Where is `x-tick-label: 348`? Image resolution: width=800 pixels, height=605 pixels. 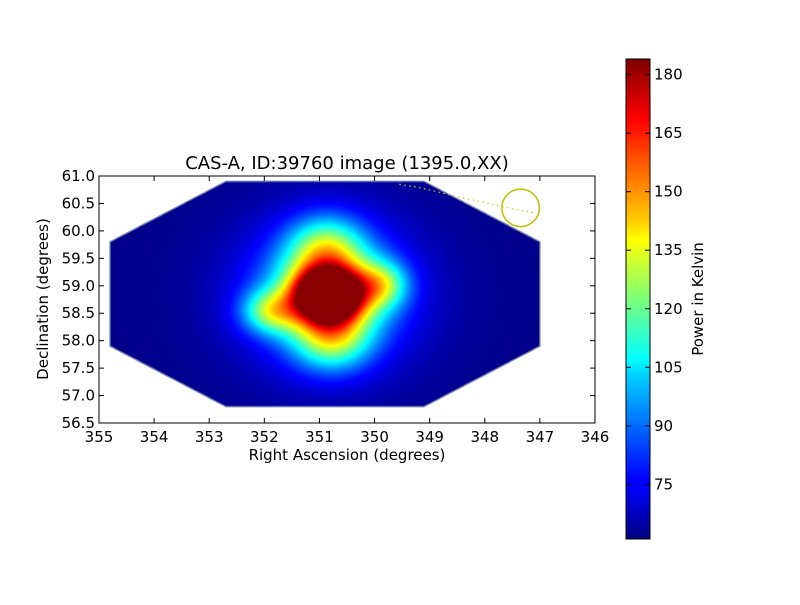 x-tick-label: 348 is located at coordinates (484, 437).